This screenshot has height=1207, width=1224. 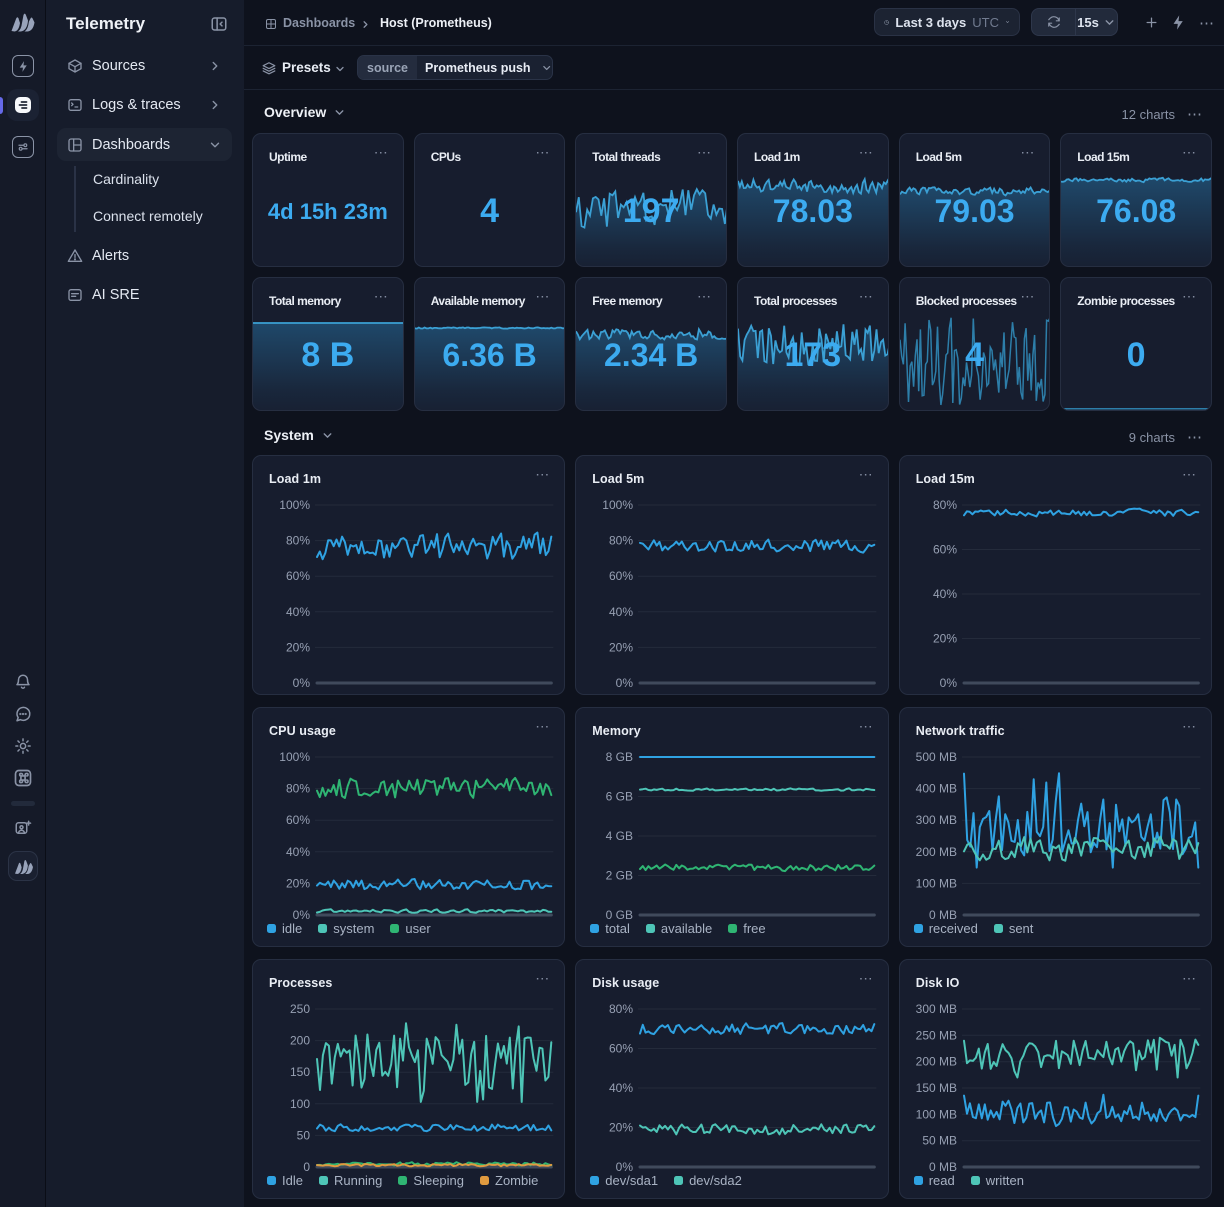 I want to click on svg-text: 150 MB, so click(x=935, y=1088).